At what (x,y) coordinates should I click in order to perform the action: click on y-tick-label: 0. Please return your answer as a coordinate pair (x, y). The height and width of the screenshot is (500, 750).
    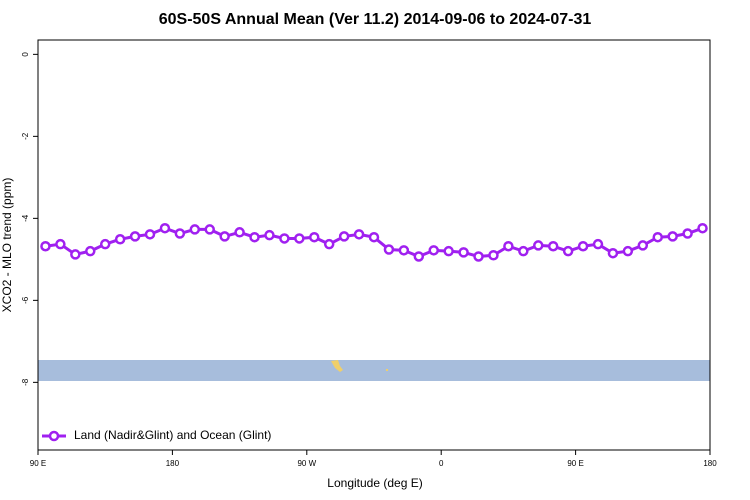
    Looking at the image, I should click on (25, 54).